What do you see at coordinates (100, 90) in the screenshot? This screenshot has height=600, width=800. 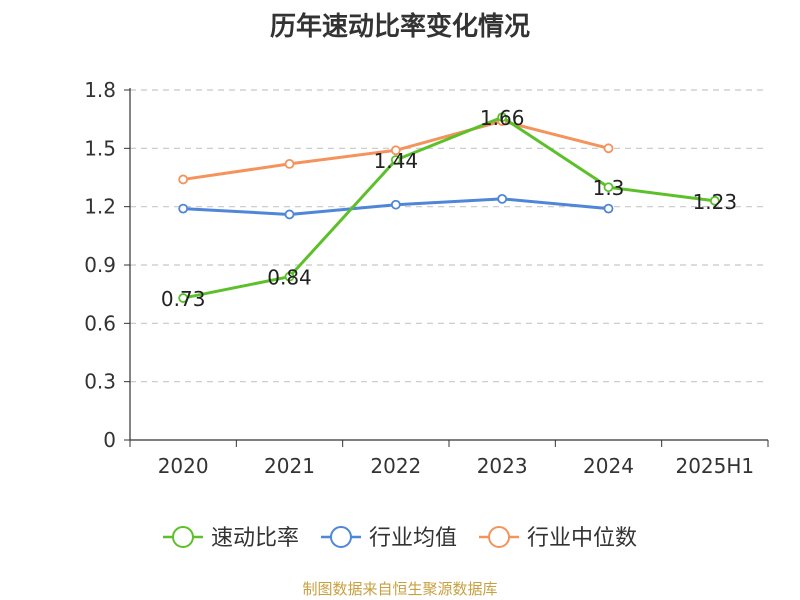 I see `y-tick-label: 1.8` at bounding box center [100, 90].